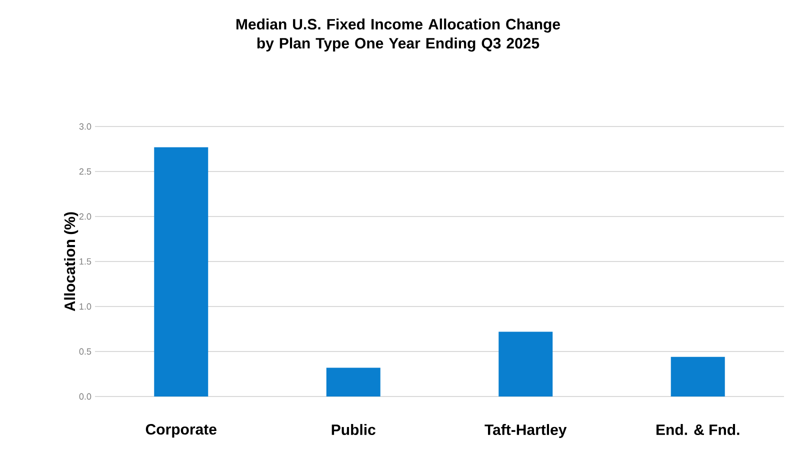  What do you see at coordinates (181, 431) in the screenshot?
I see `x-tick-label: Corporate` at bounding box center [181, 431].